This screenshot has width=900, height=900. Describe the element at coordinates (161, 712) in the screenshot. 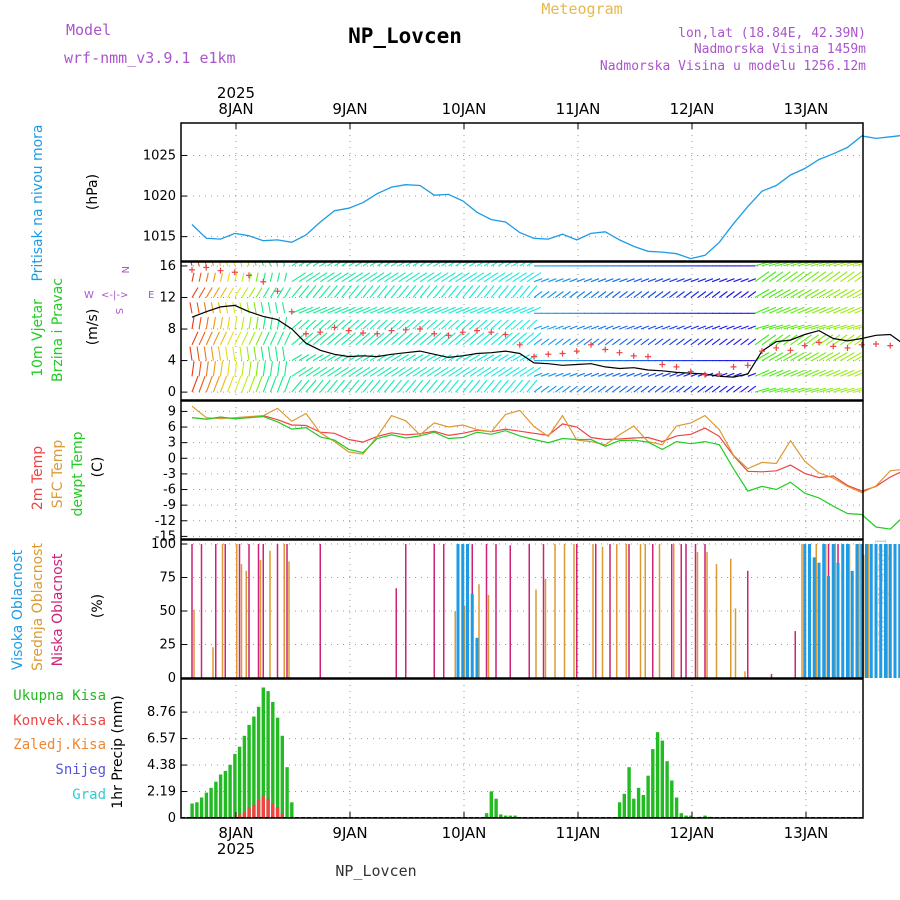

I see `precip-tick-label: 8.76` at that location.